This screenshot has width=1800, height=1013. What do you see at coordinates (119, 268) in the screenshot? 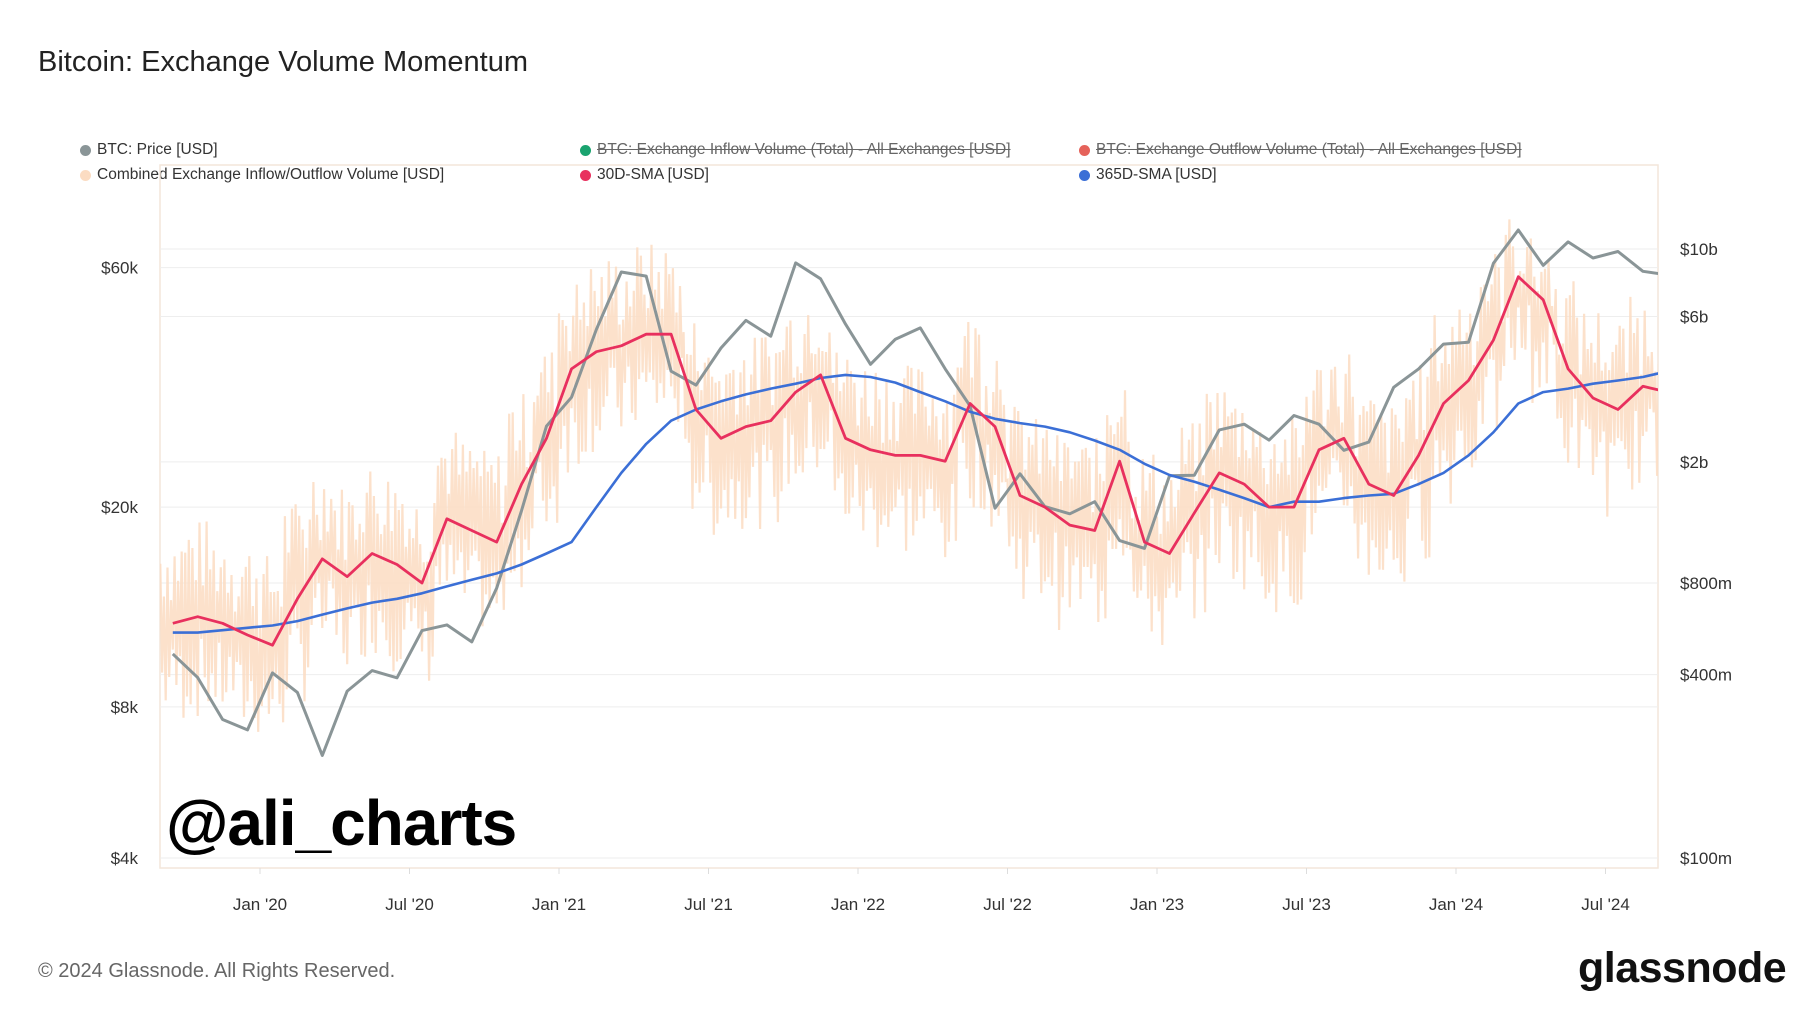
I see `y-left-tick-label: $60k` at bounding box center [119, 268].